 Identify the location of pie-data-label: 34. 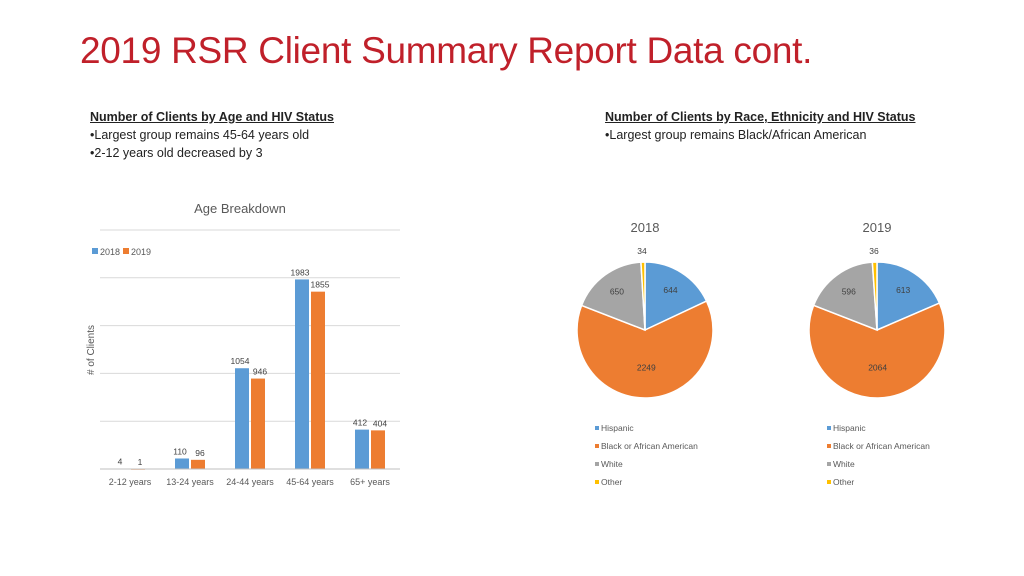
(642, 251).